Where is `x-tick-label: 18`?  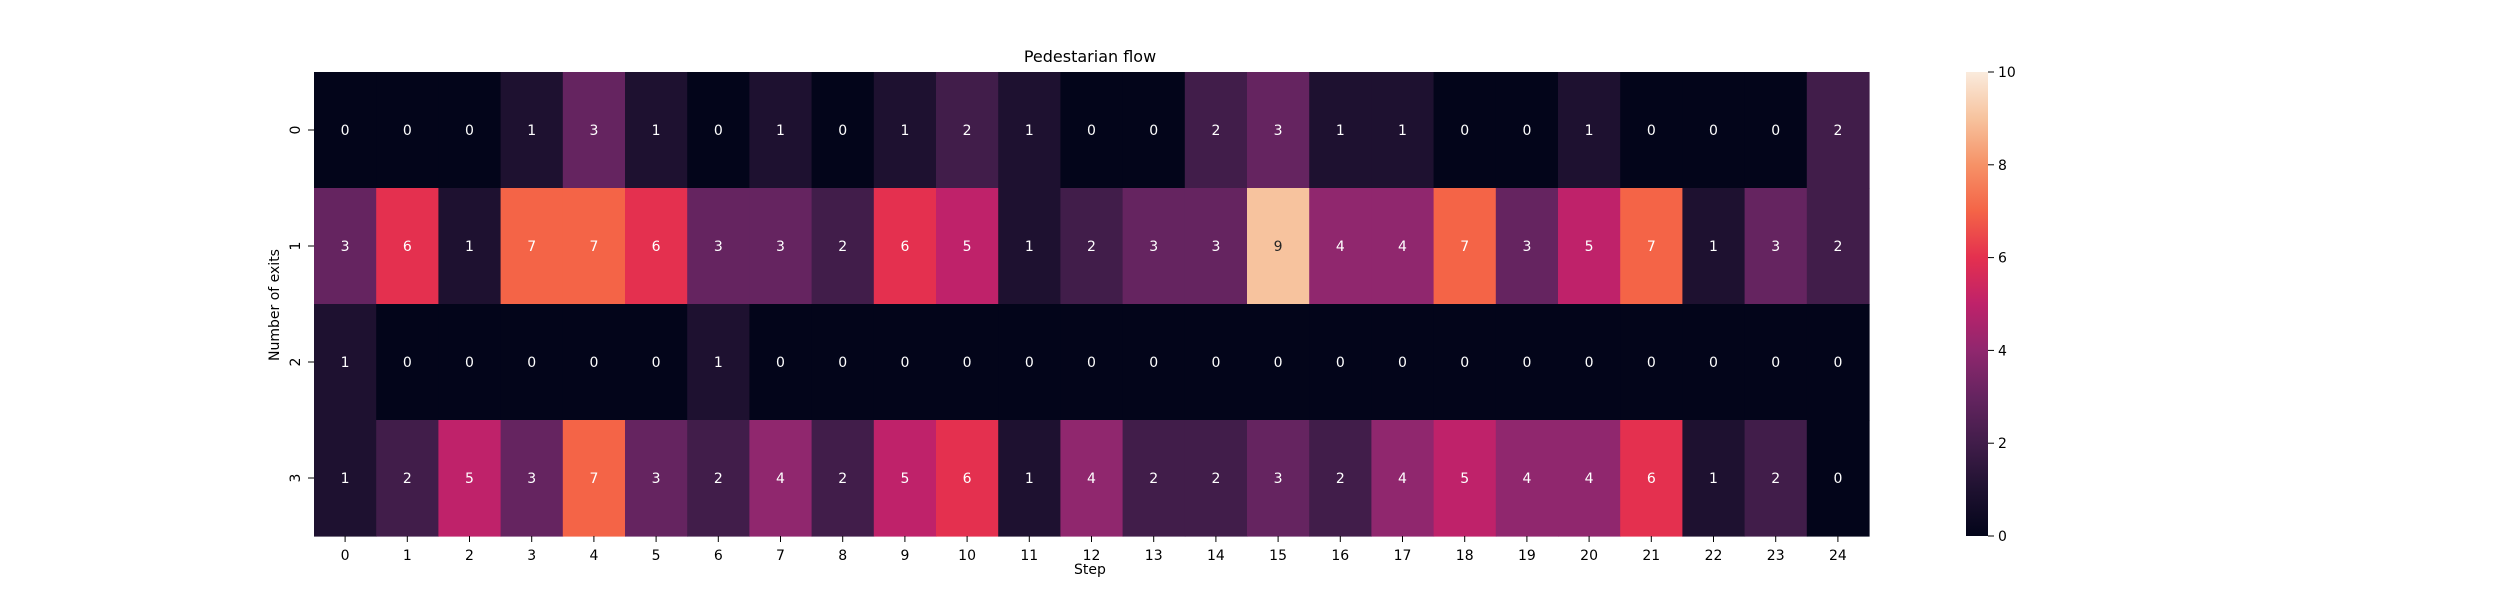 x-tick-label: 18 is located at coordinates (1465, 556).